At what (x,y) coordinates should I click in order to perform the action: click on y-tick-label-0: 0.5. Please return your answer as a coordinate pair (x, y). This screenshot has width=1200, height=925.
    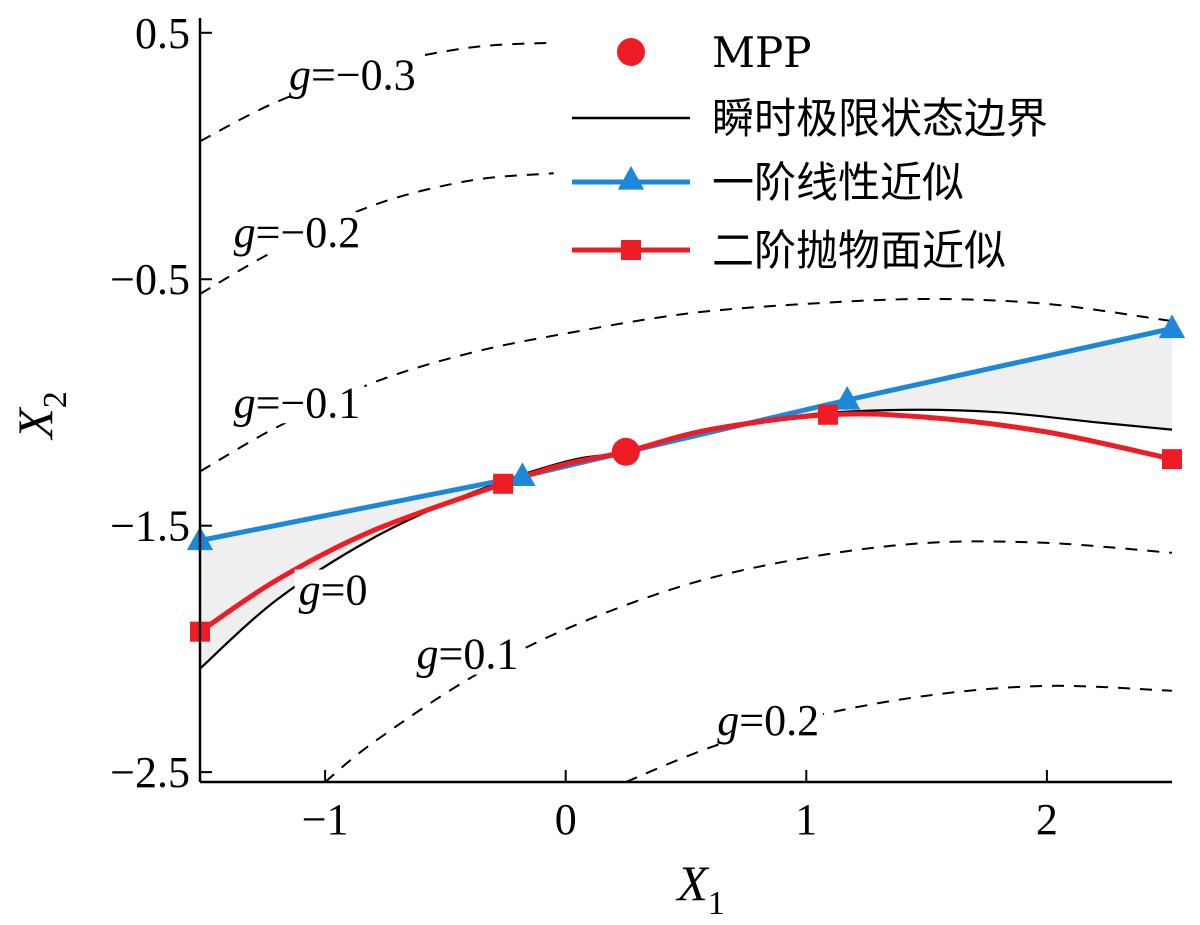
    Looking at the image, I should click on (162, 33).